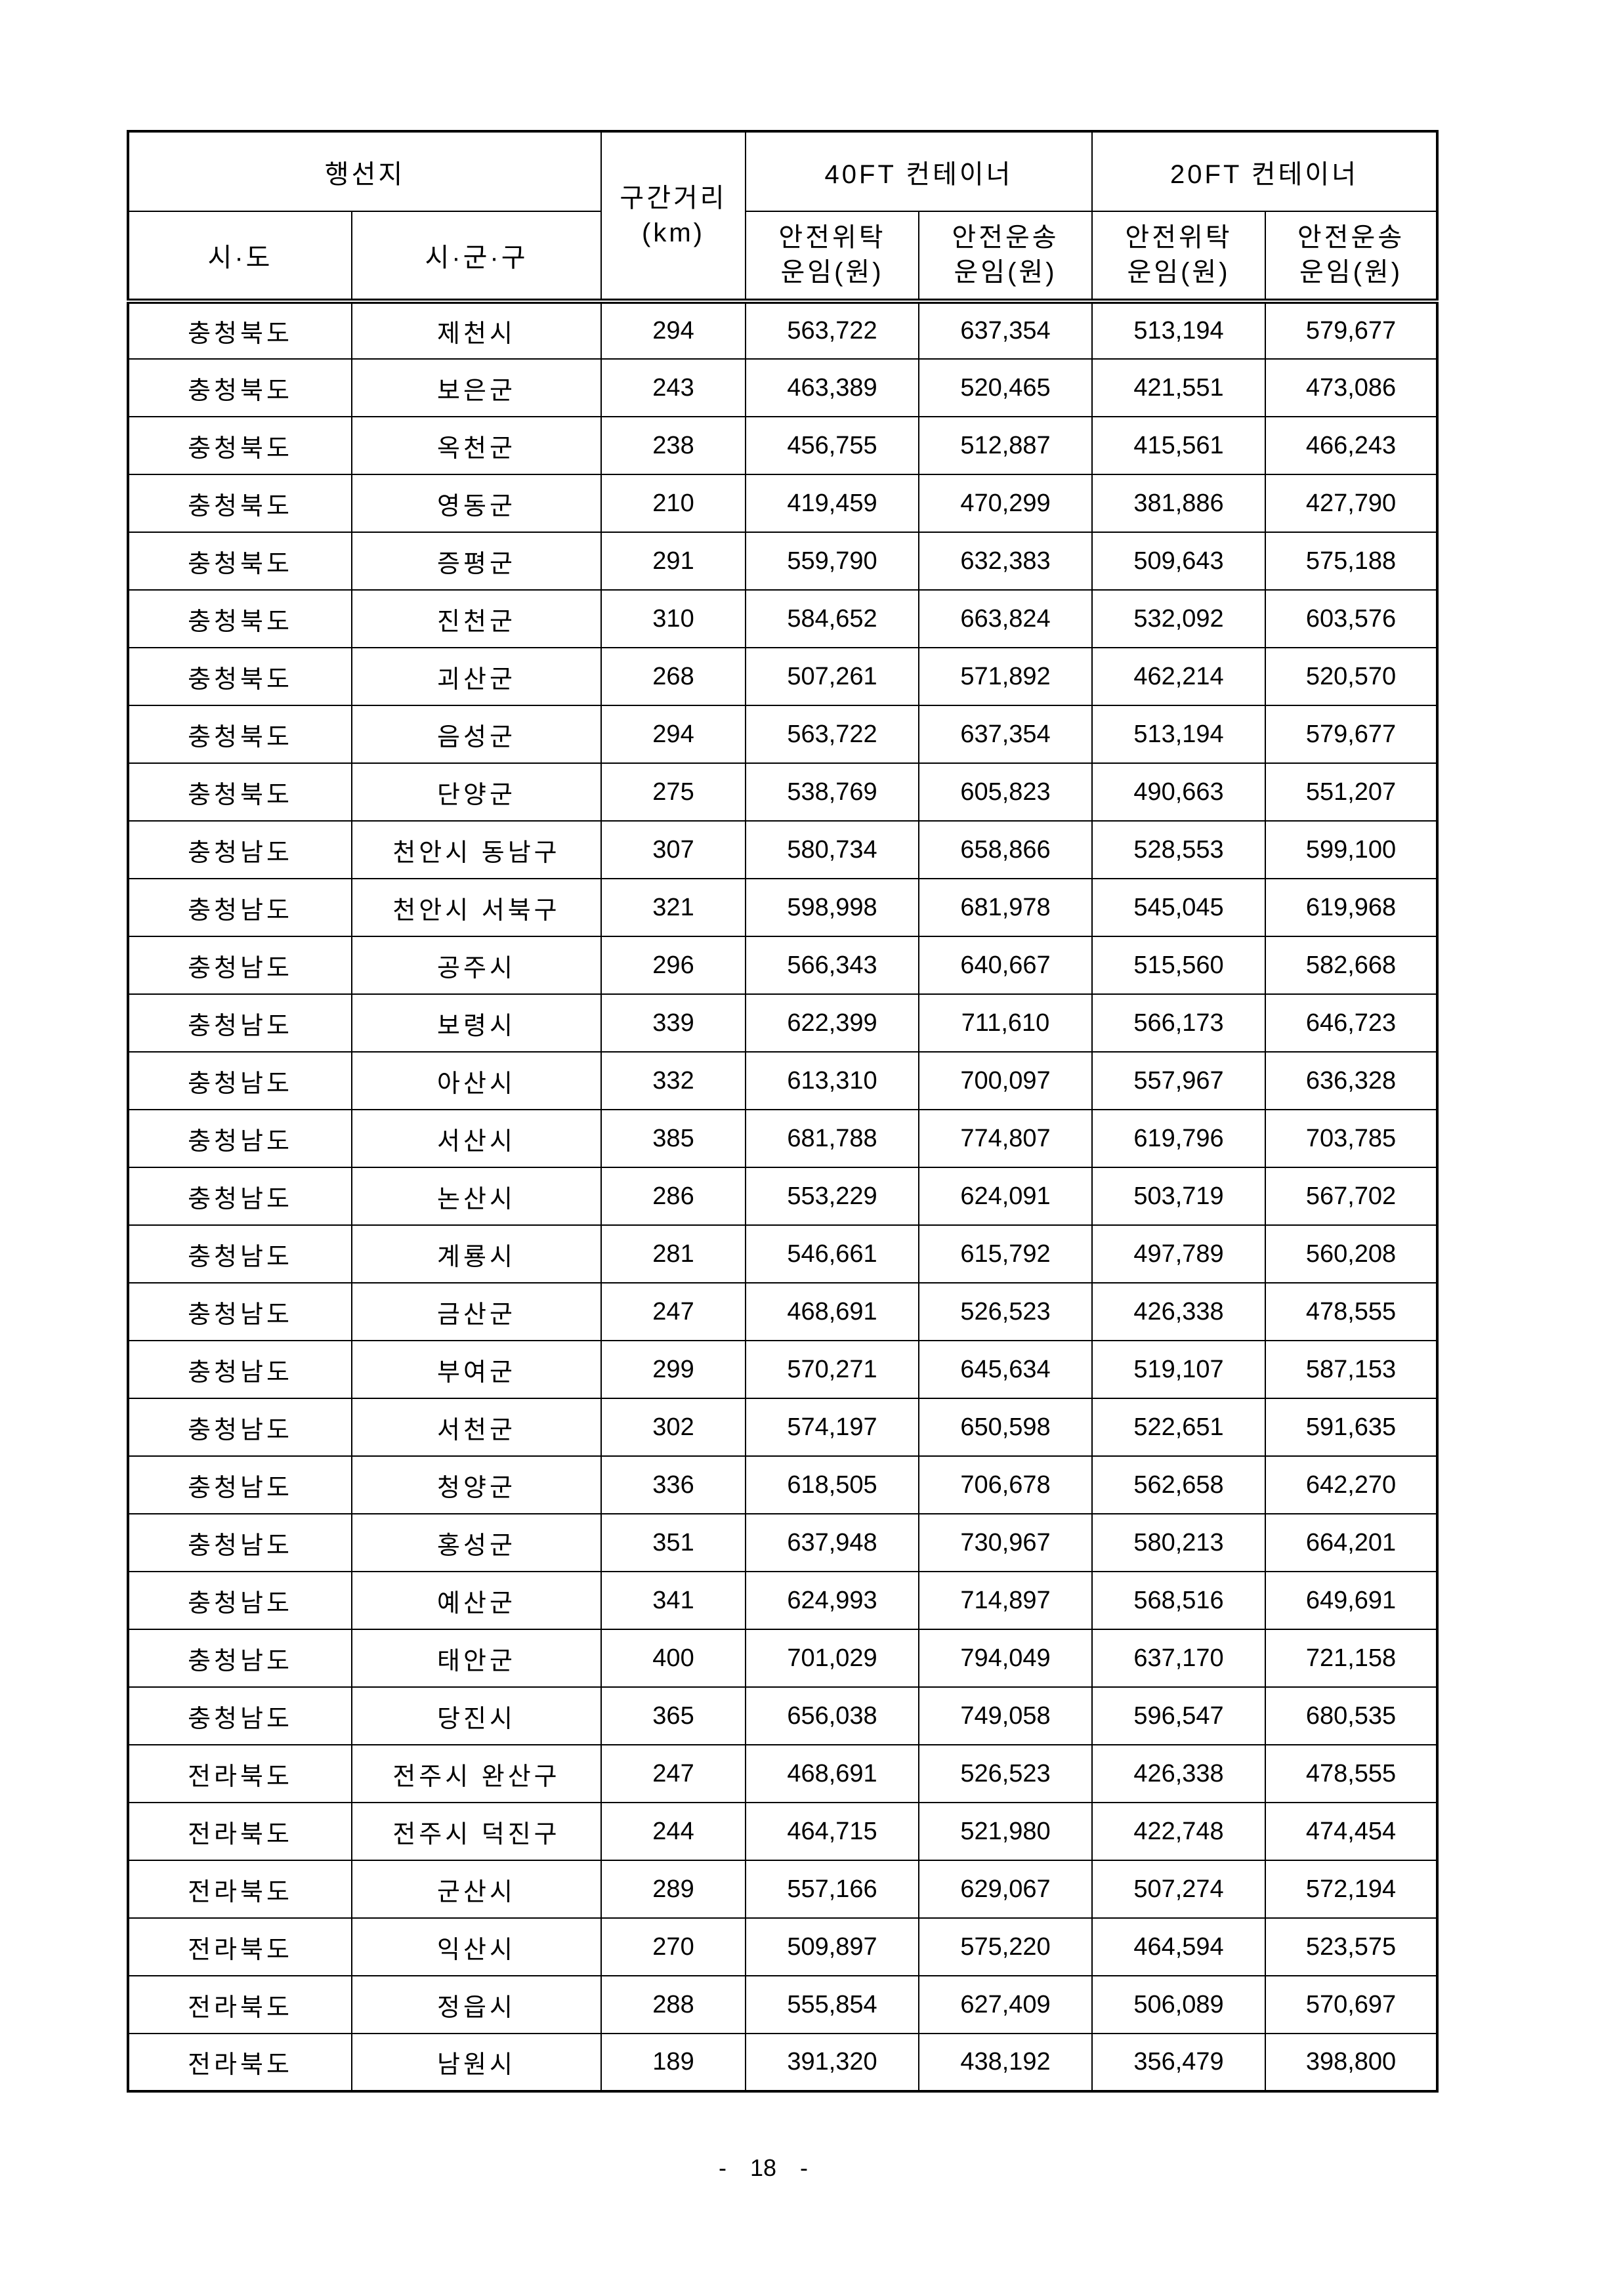 The height and width of the screenshot is (2296, 1621). I want to click on cell-distance-km: 288, so click(673, 2004).